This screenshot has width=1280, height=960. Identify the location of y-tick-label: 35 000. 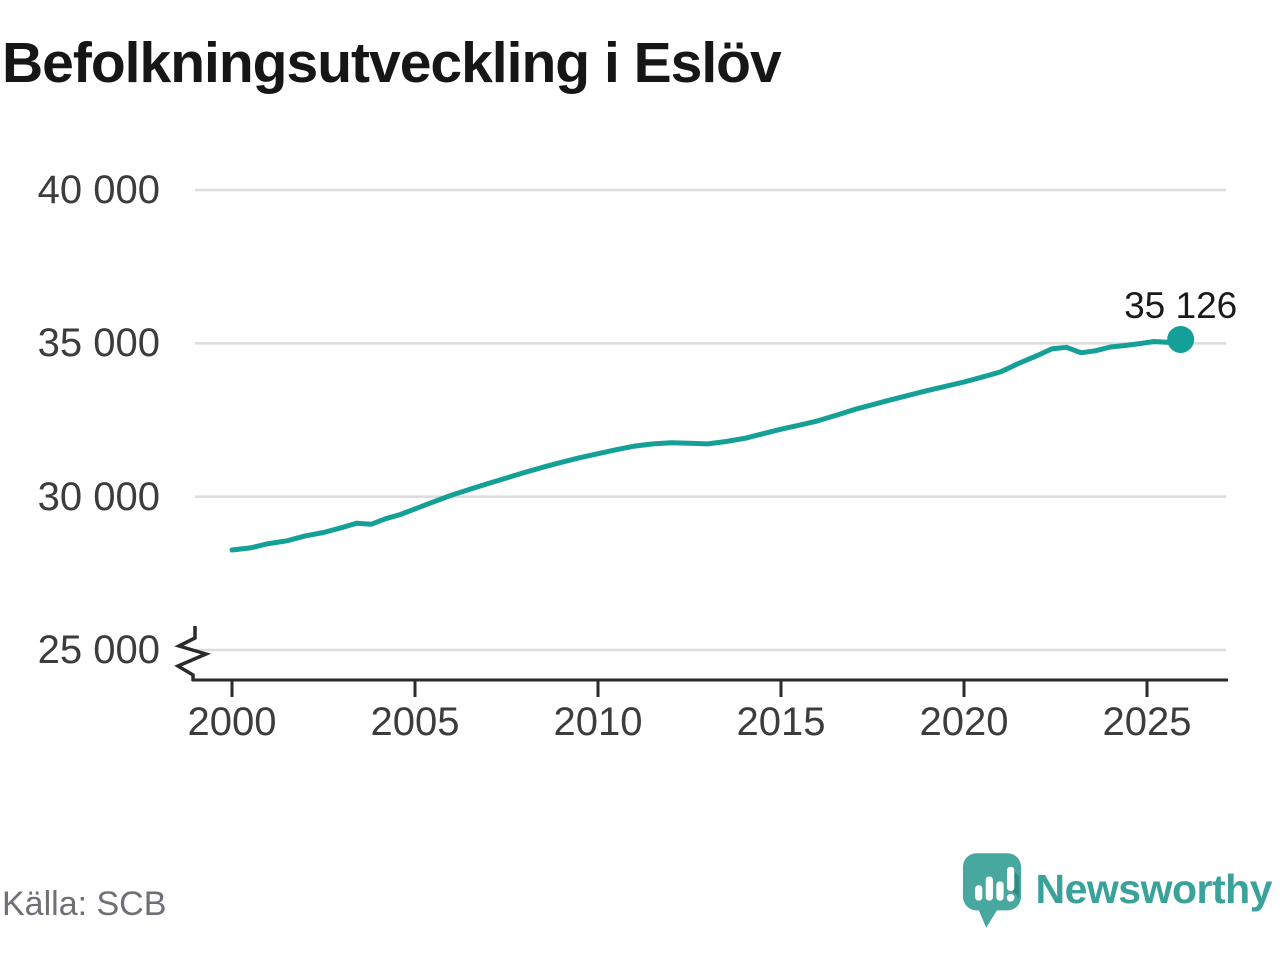
(98, 343).